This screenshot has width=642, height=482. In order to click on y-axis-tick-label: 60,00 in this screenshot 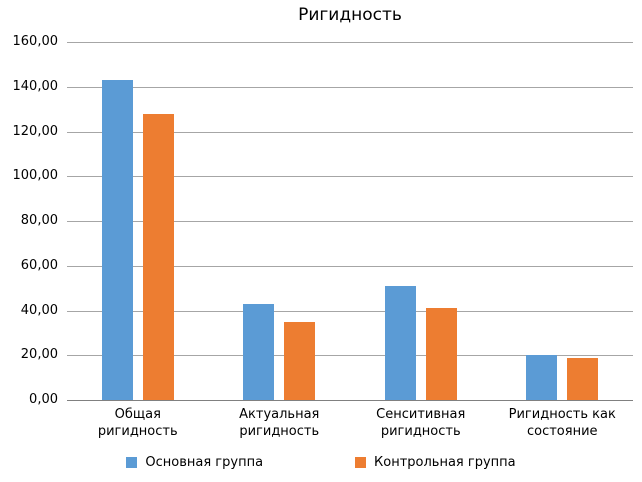, I will do `click(39, 265)`.